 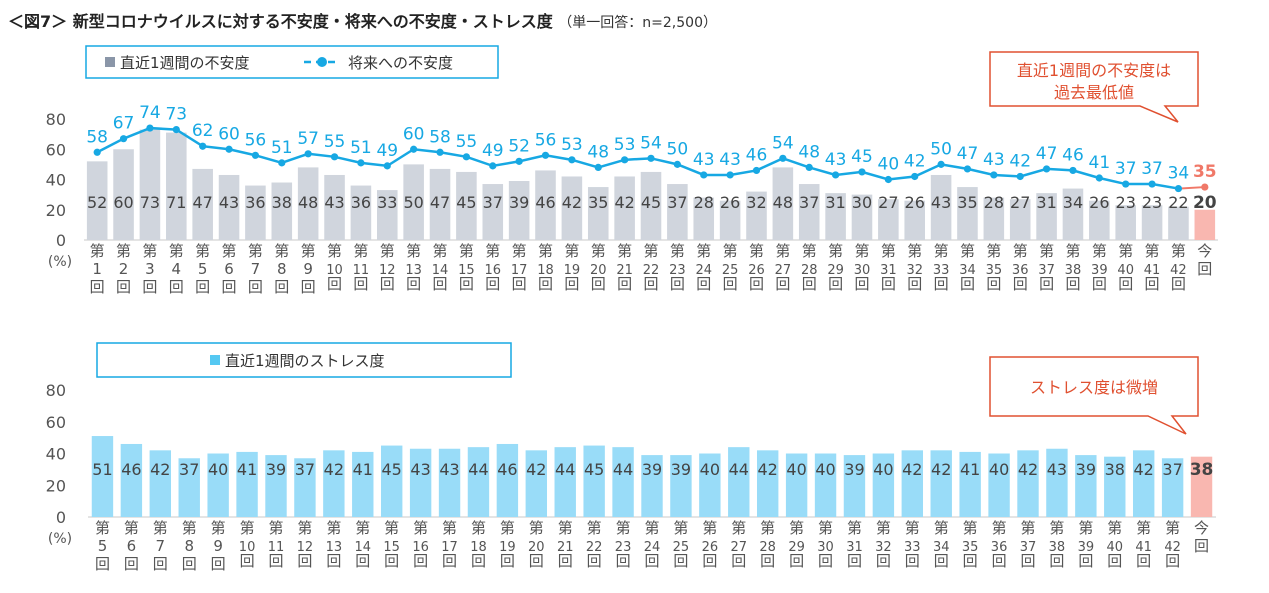 I want to click on bar-value-label-stress-16: 42, so click(x=536, y=469).